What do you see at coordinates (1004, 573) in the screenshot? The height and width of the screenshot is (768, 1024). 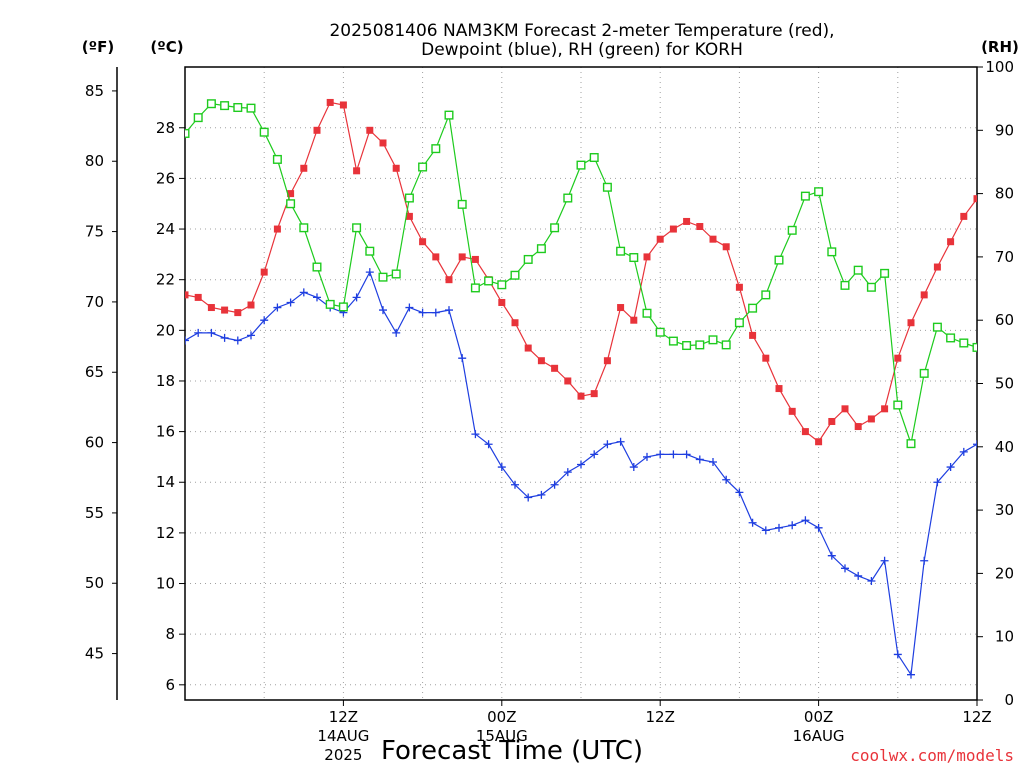 I see `rh-tick-label: 20` at bounding box center [1004, 573].